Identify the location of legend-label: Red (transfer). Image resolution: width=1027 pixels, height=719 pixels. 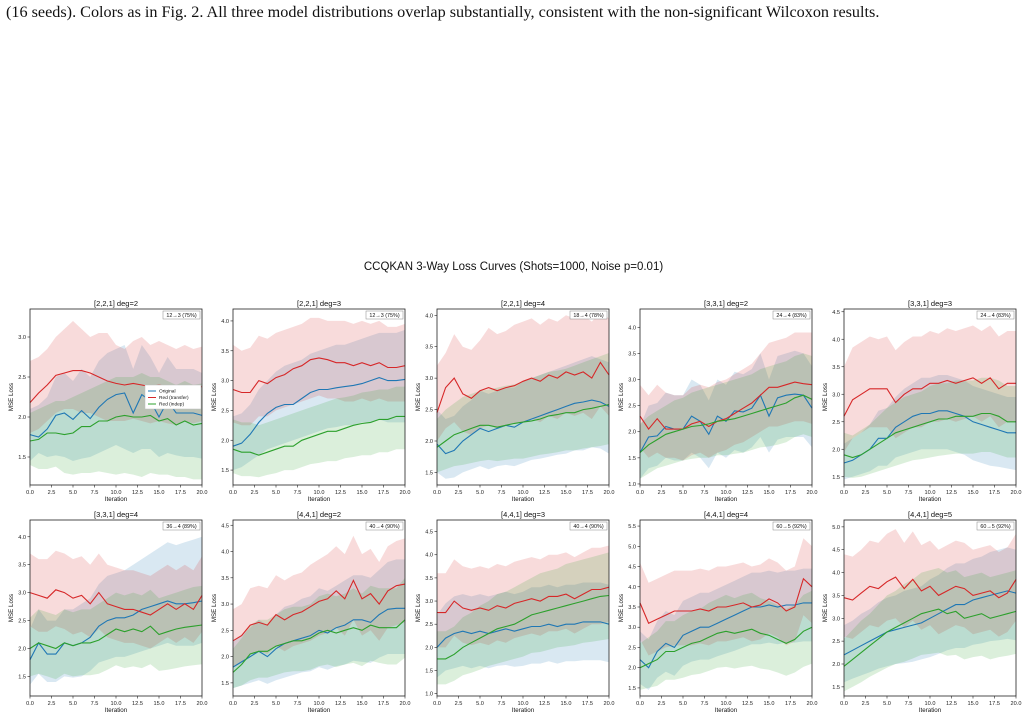
(174, 398).